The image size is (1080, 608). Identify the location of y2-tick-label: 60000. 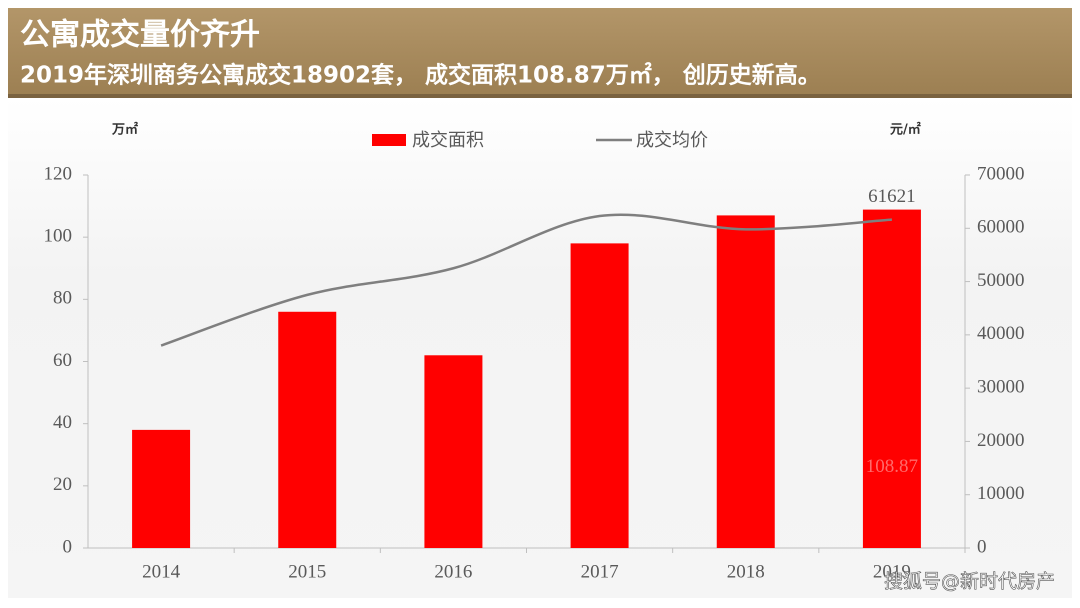
(1001, 227).